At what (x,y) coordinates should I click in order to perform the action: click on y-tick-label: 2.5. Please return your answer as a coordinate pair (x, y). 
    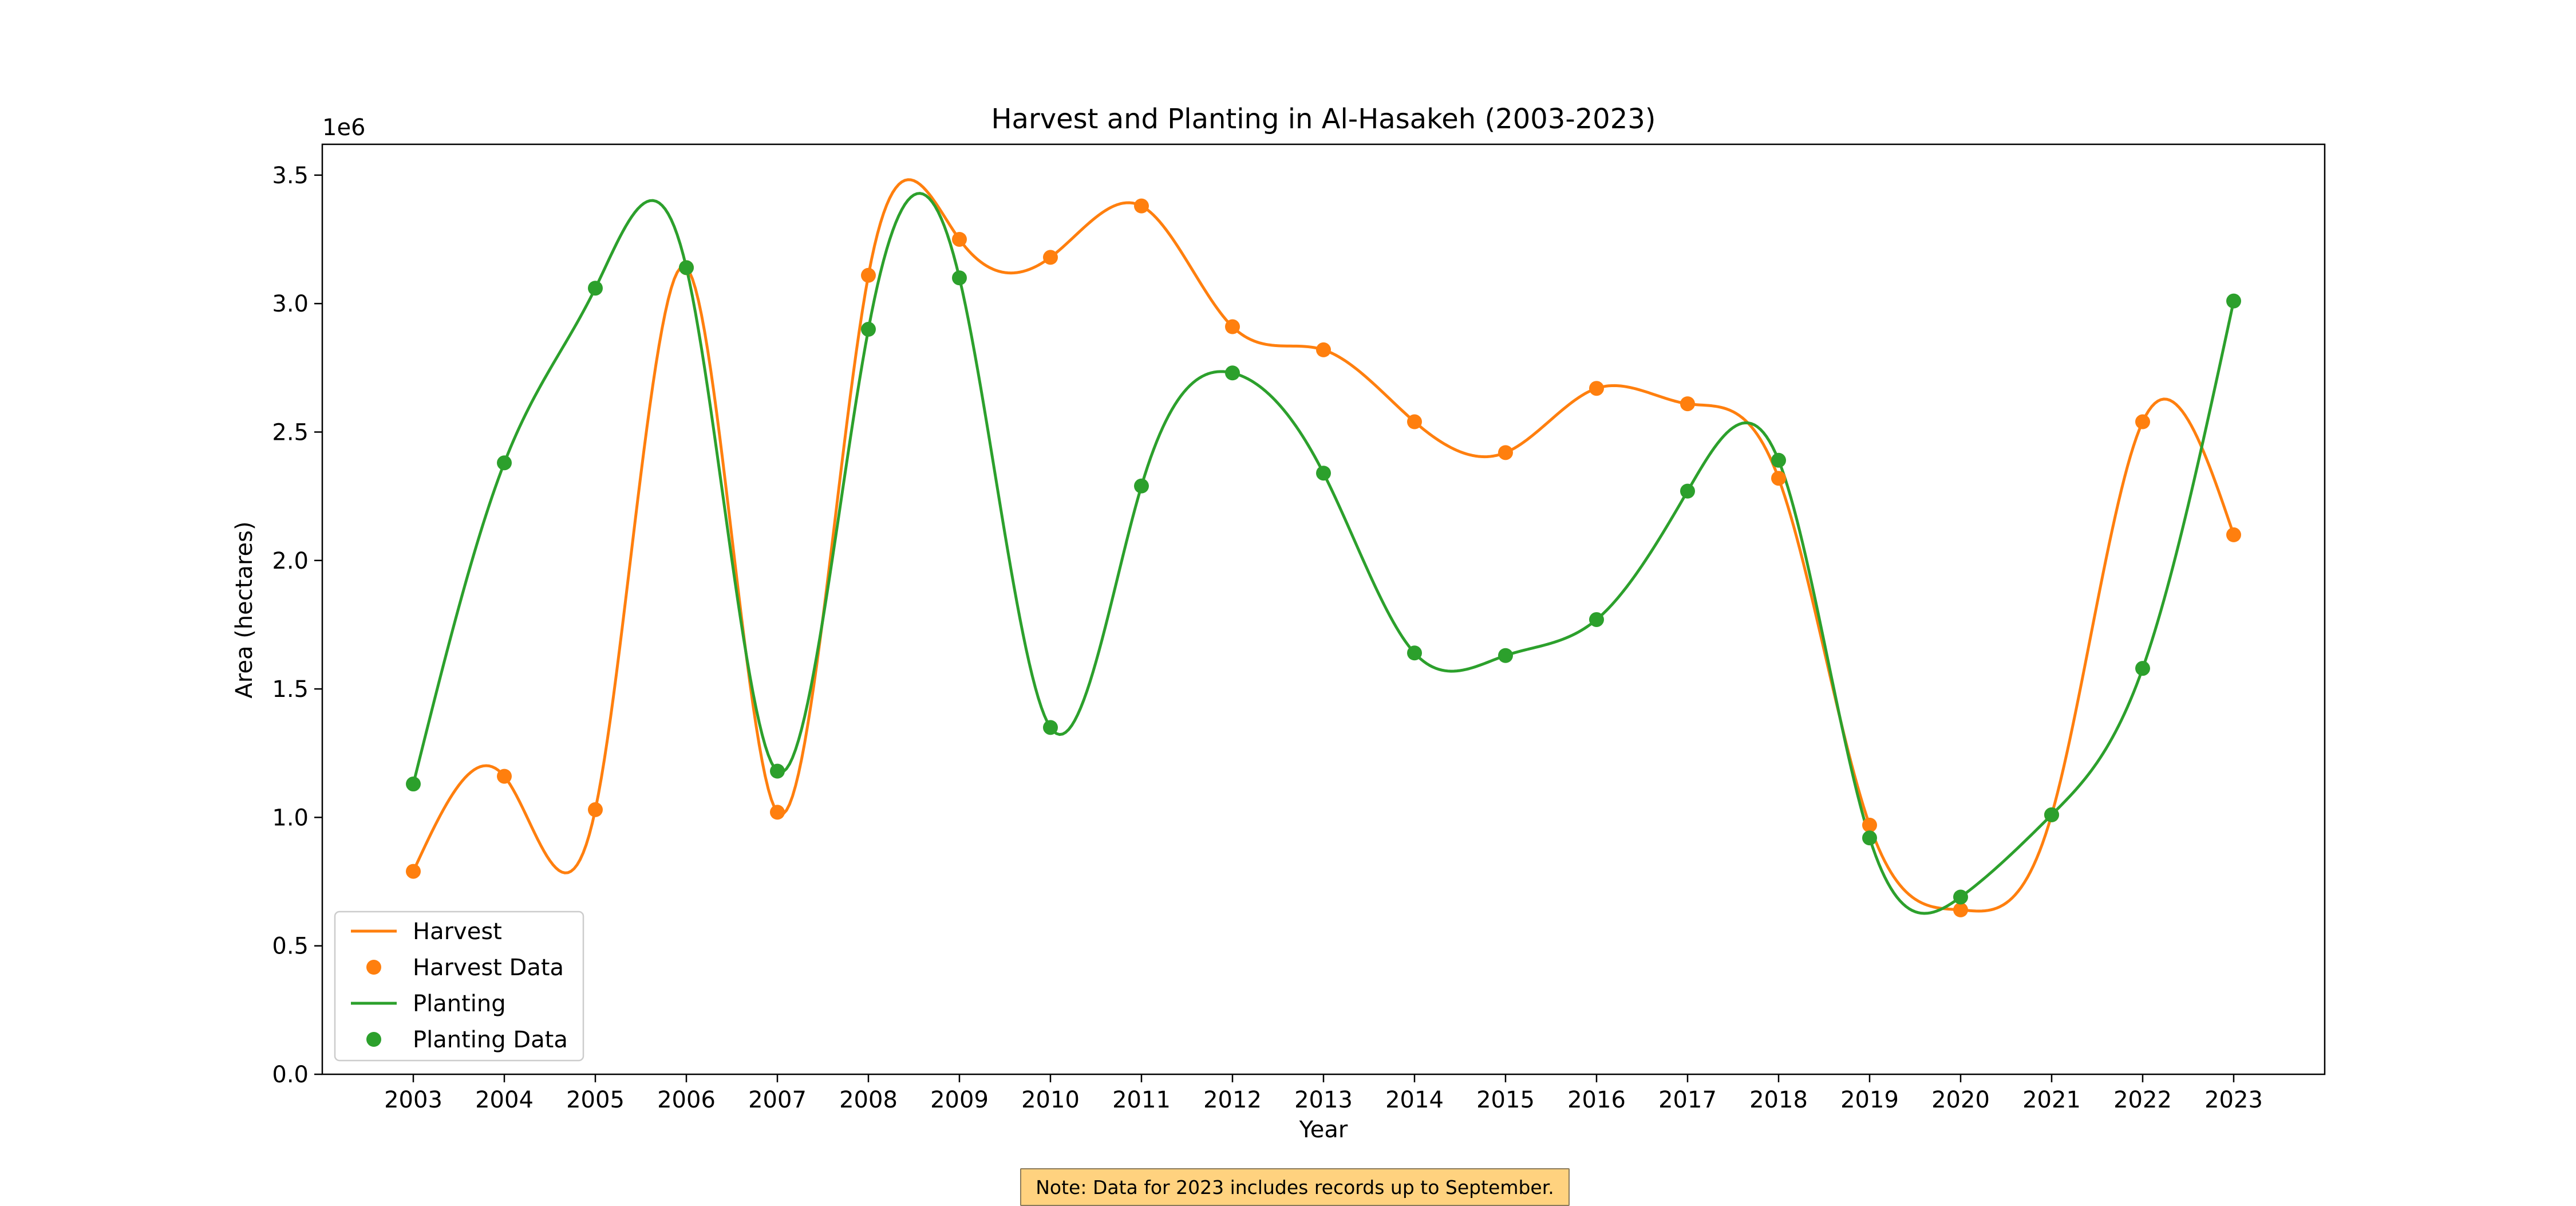
    Looking at the image, I should click on (290, 432).